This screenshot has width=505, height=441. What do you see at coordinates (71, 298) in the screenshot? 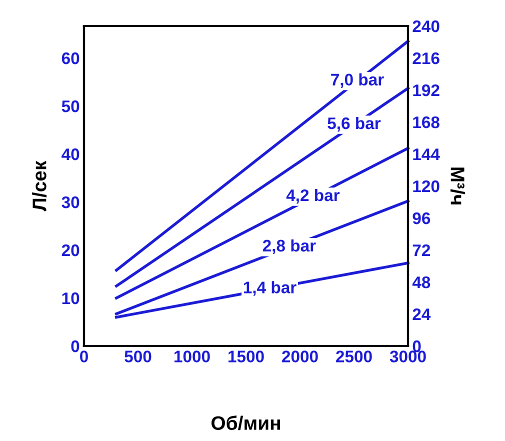
I see `y-tick-label: 10` at bounding box center [71, 298].